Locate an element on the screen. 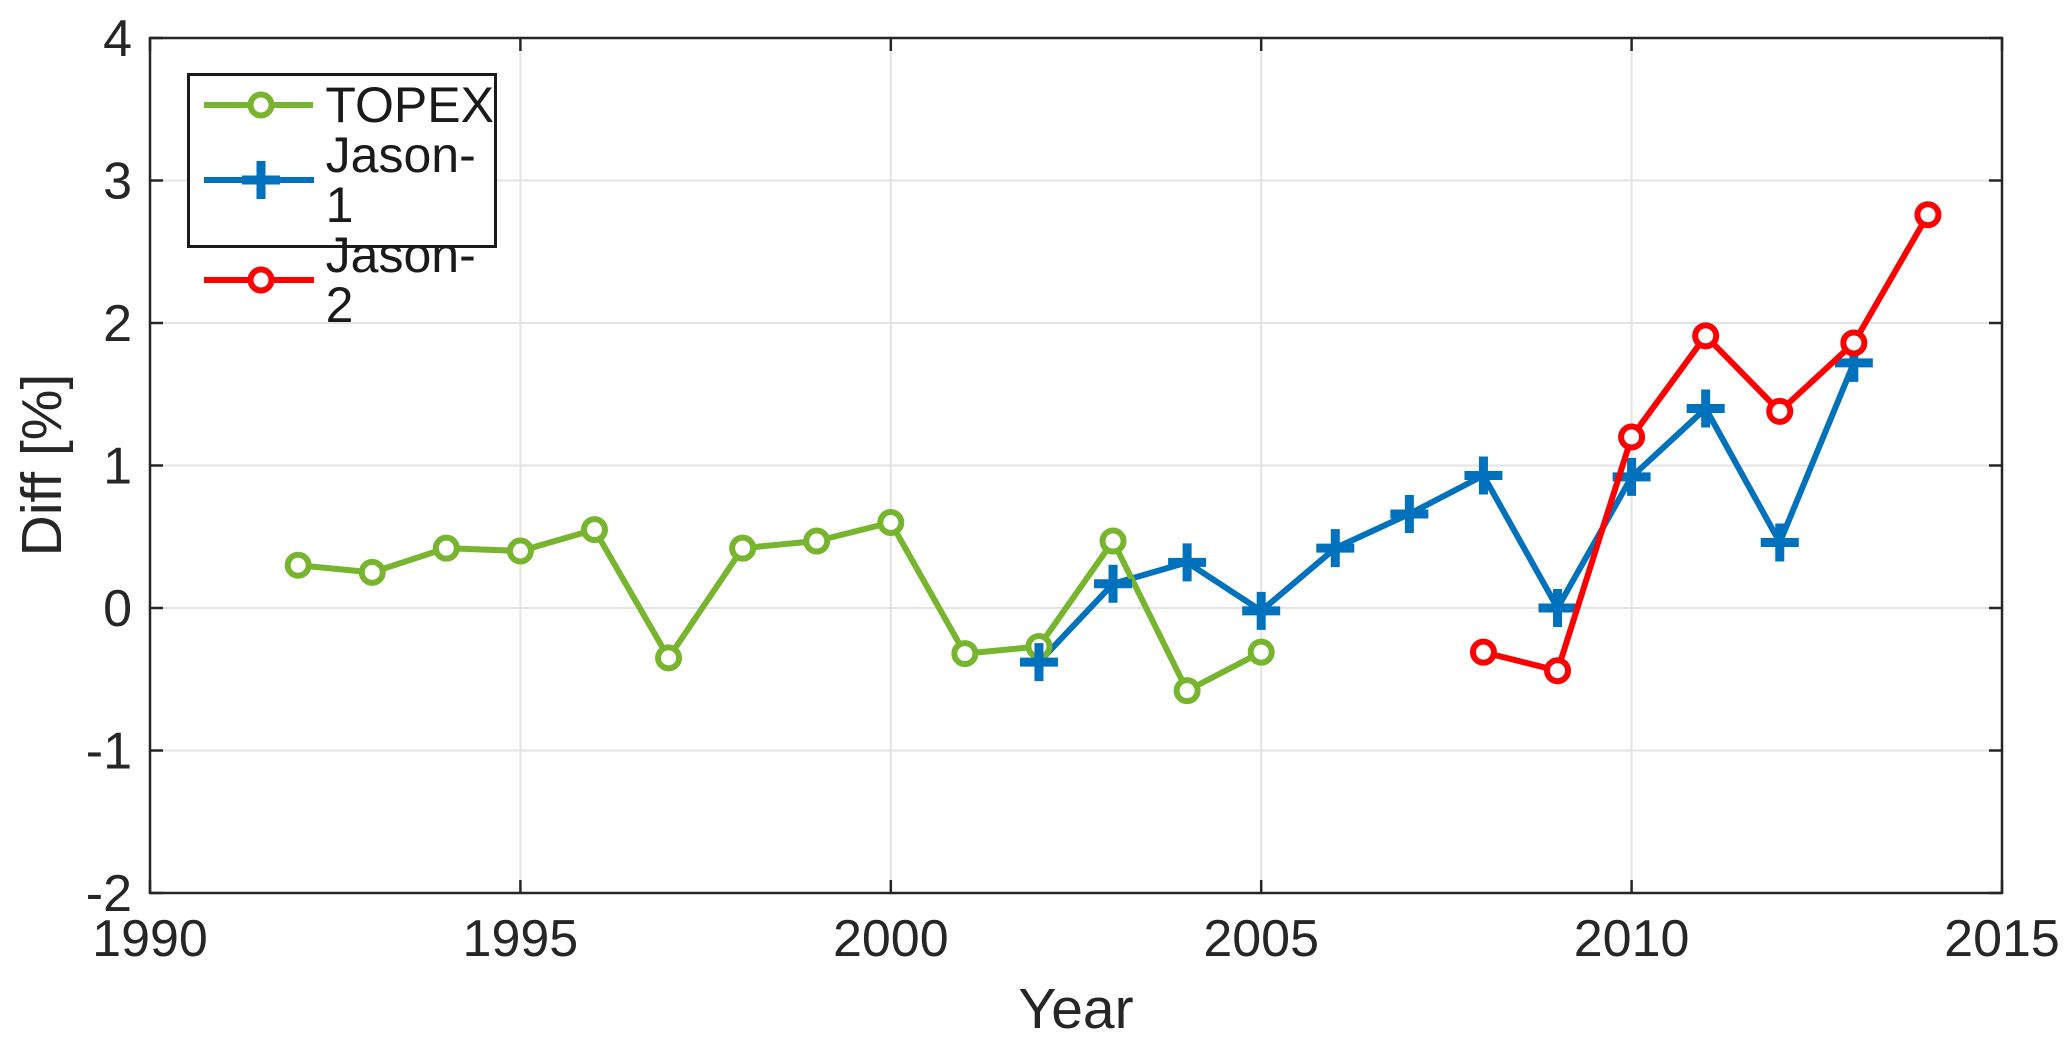 The width and height of the screenshot is (2067, 1049). x-tick-label: 2005 is located at coordinates (1261, 939).